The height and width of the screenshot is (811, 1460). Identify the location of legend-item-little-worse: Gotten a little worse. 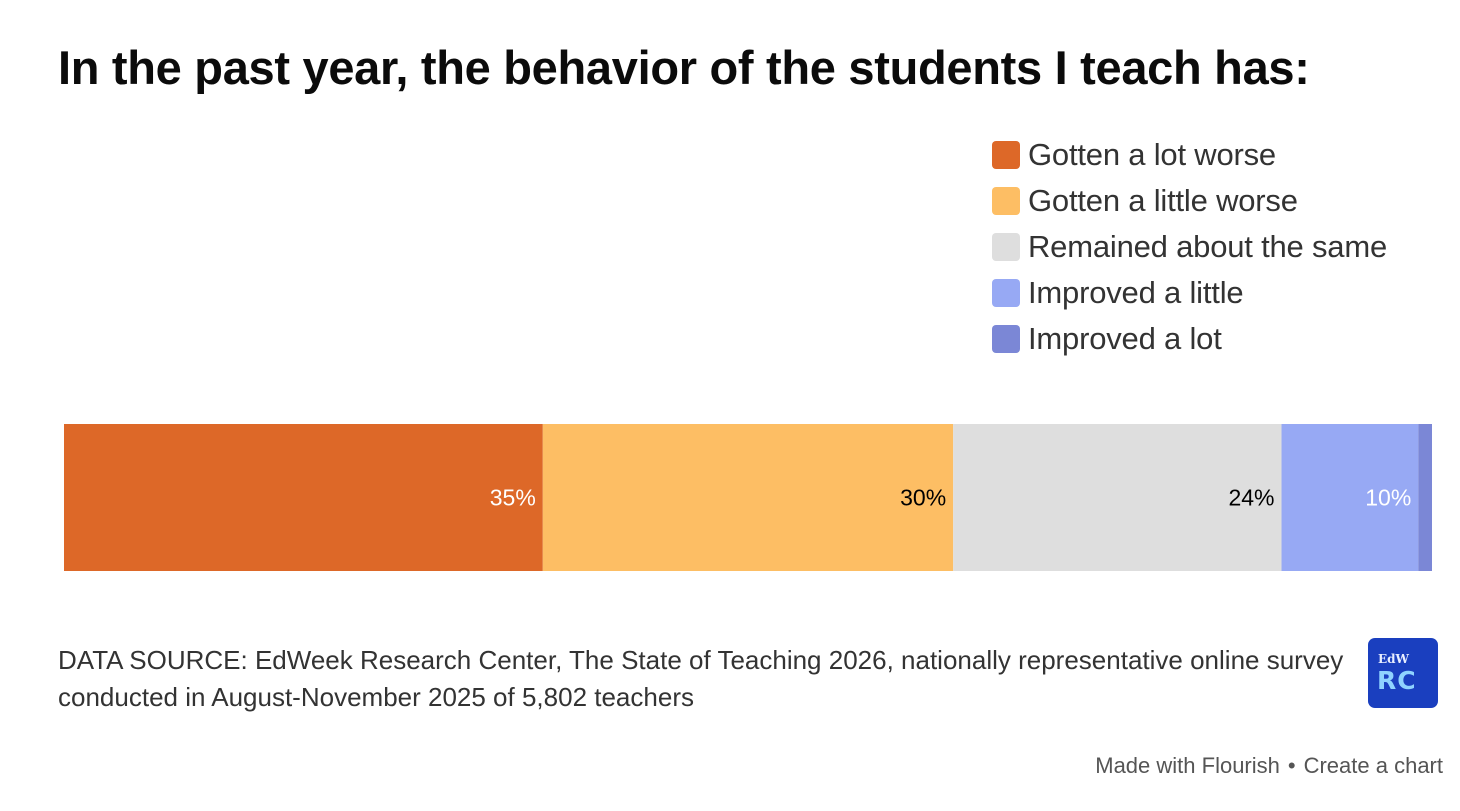
(1222, 201).